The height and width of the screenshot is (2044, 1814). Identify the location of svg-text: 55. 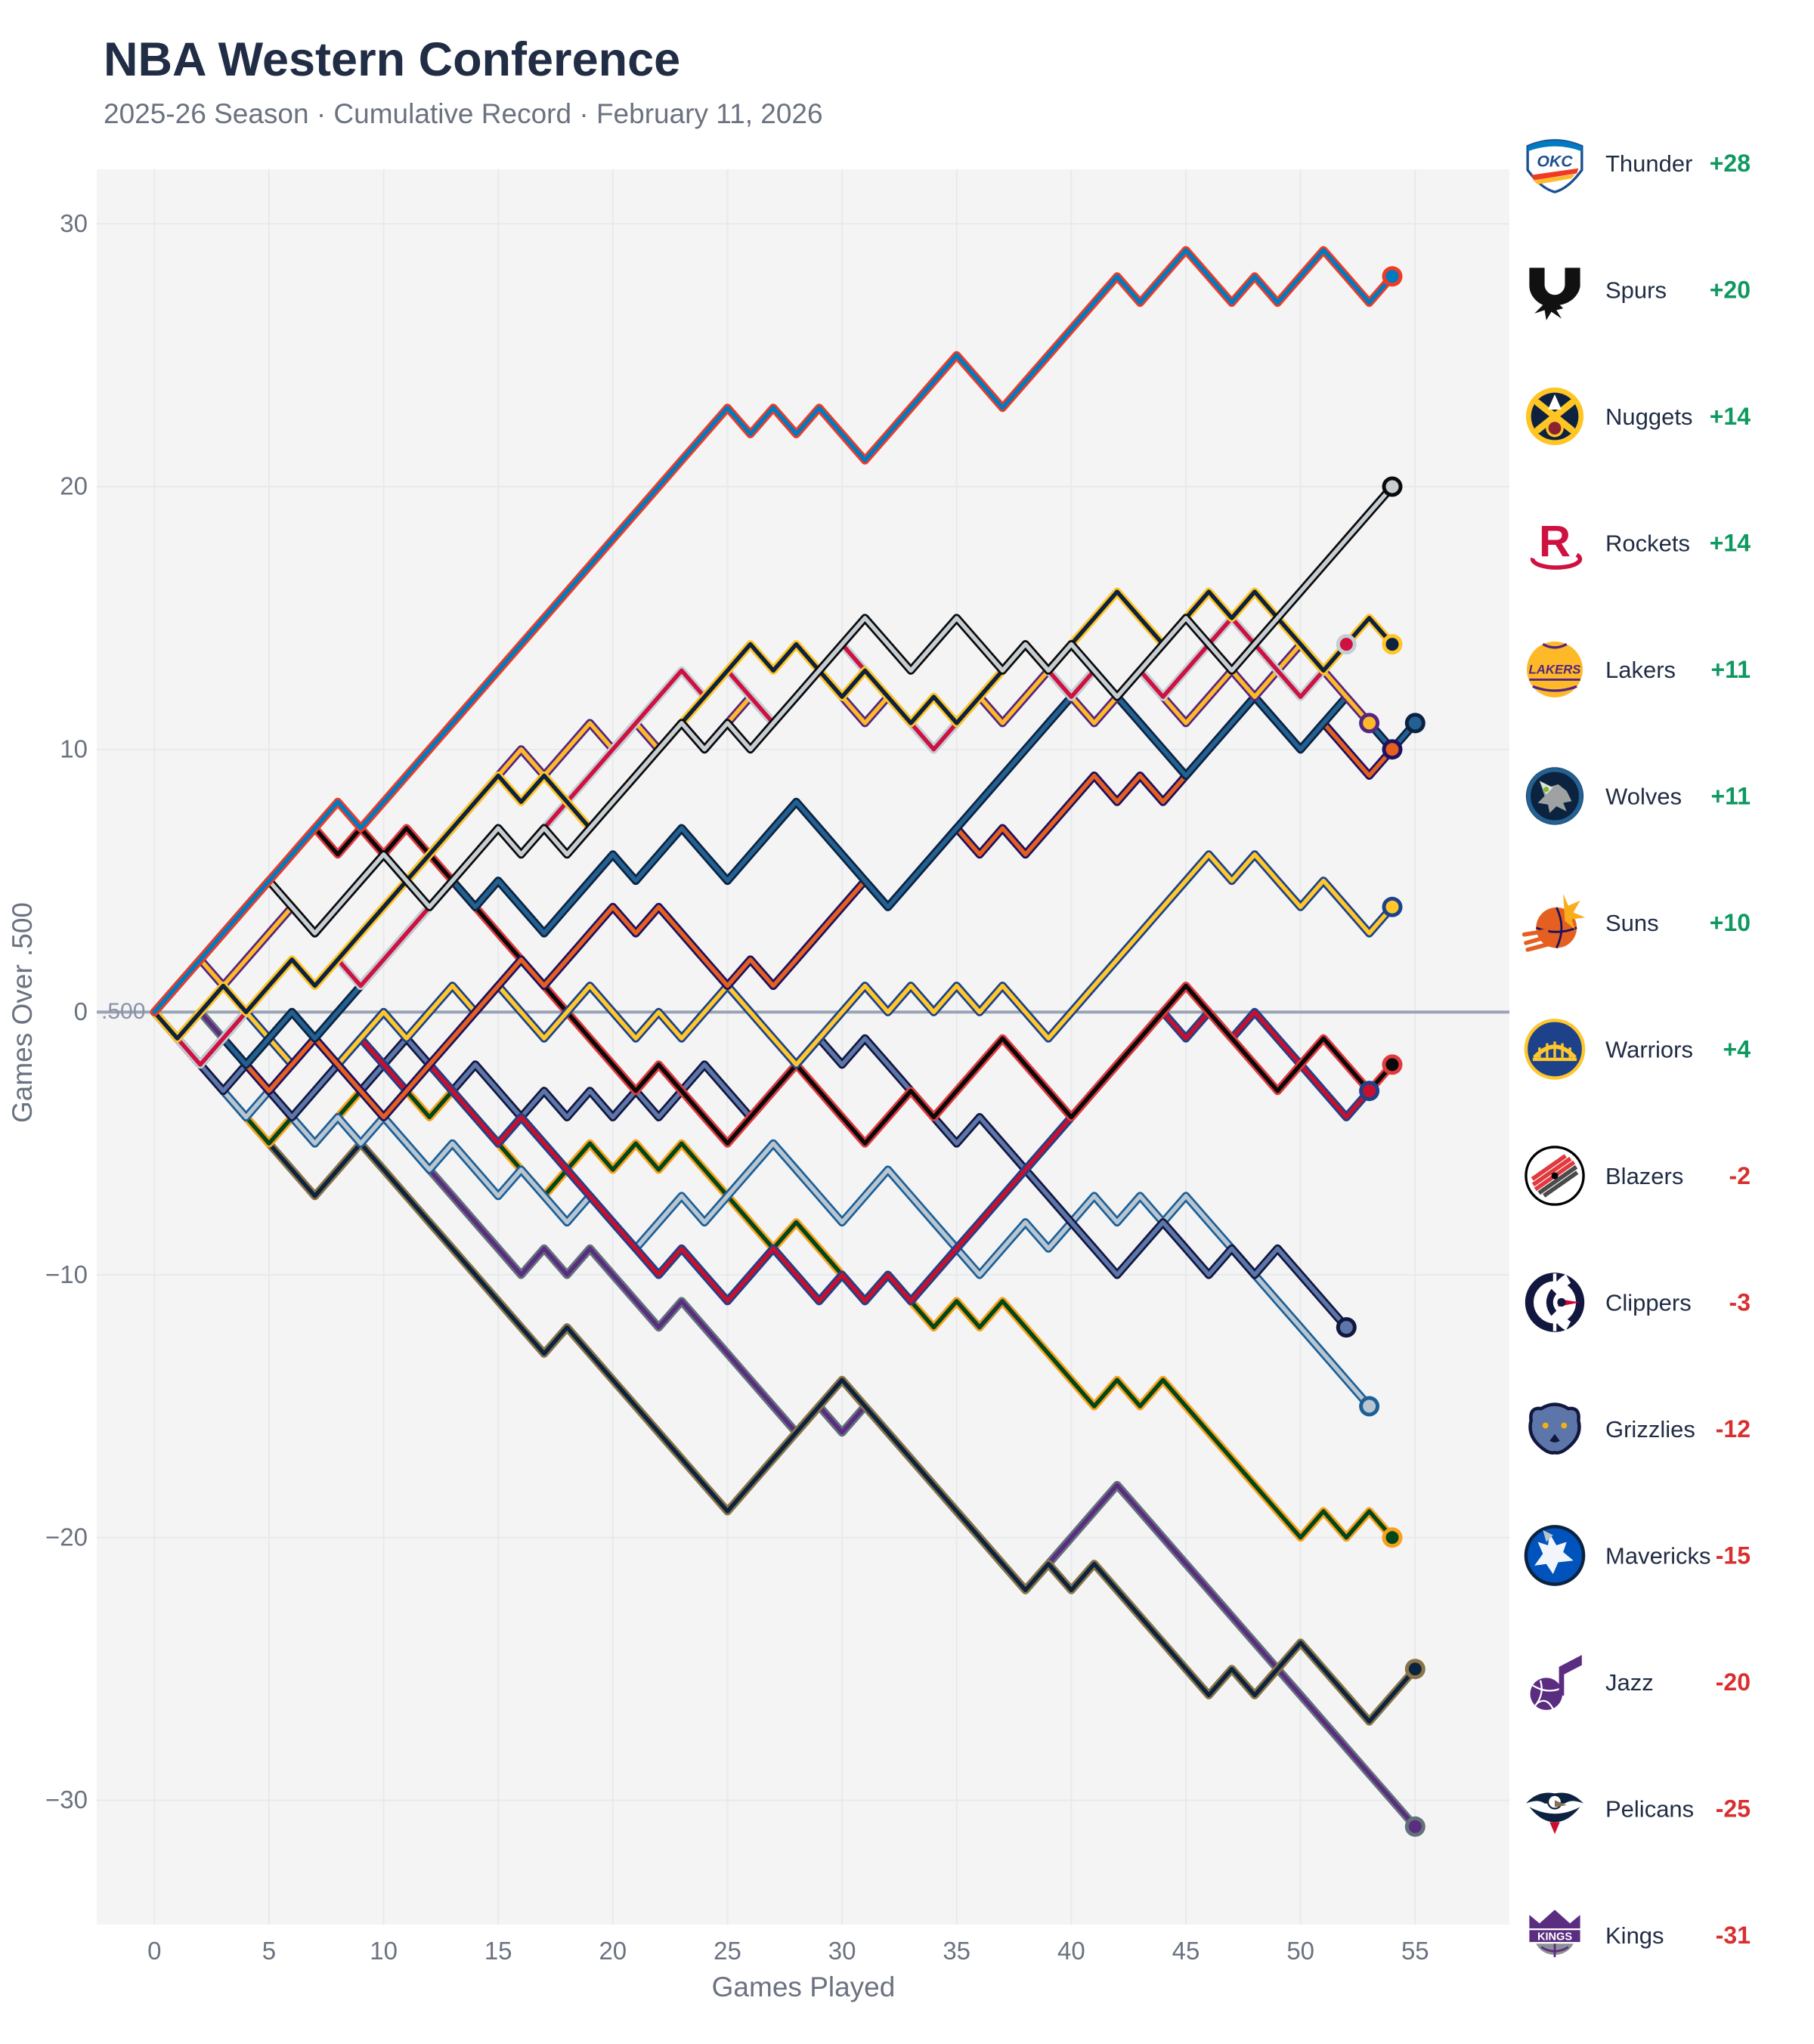
(1415, 1951).